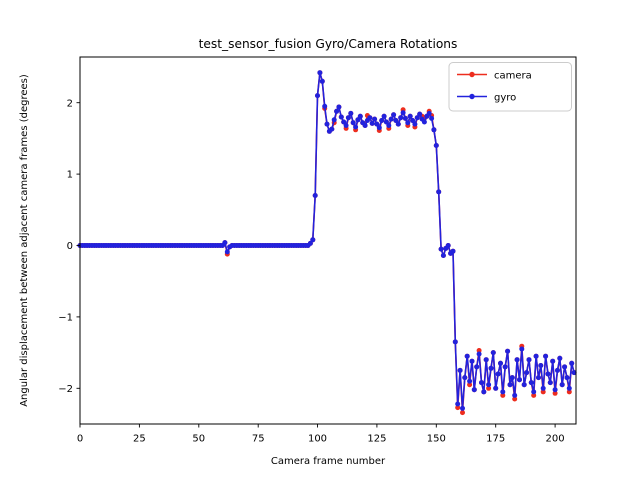 The width and height of the screenshot is (640, 484). I want to click on x-tick-label: 0, so click(80, 439).